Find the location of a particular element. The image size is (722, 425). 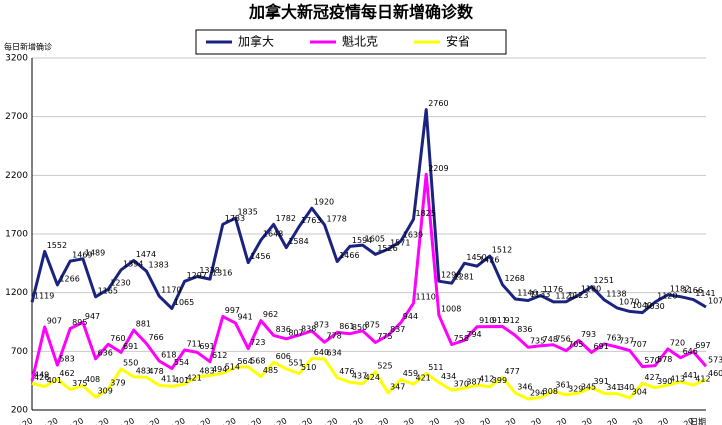

data-label: 720 is located at coordinates (677, 342).